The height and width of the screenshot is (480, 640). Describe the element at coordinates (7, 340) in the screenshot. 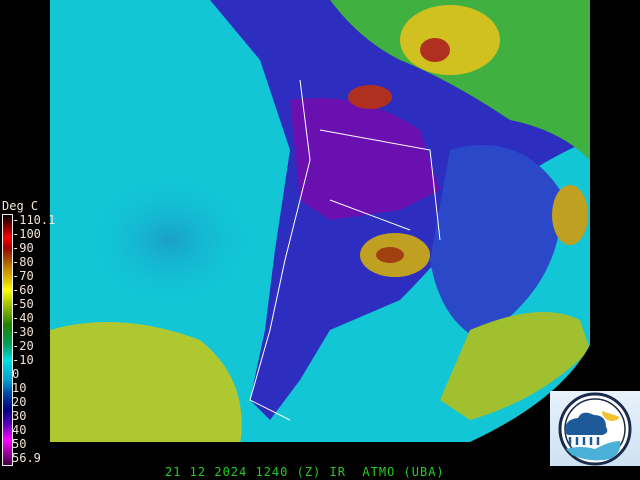

I see `colorbar` at that location.